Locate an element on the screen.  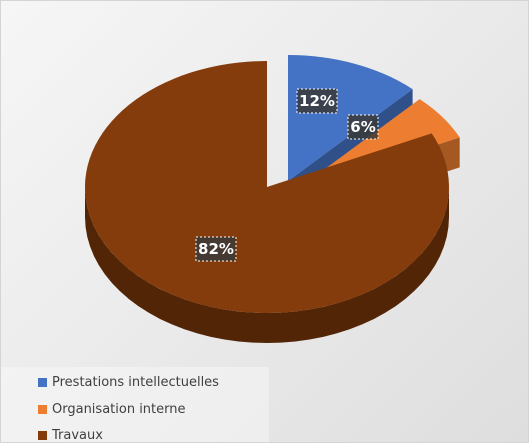
data-label-box-prestations-intellectuelles is located at coordinates (317, 101).